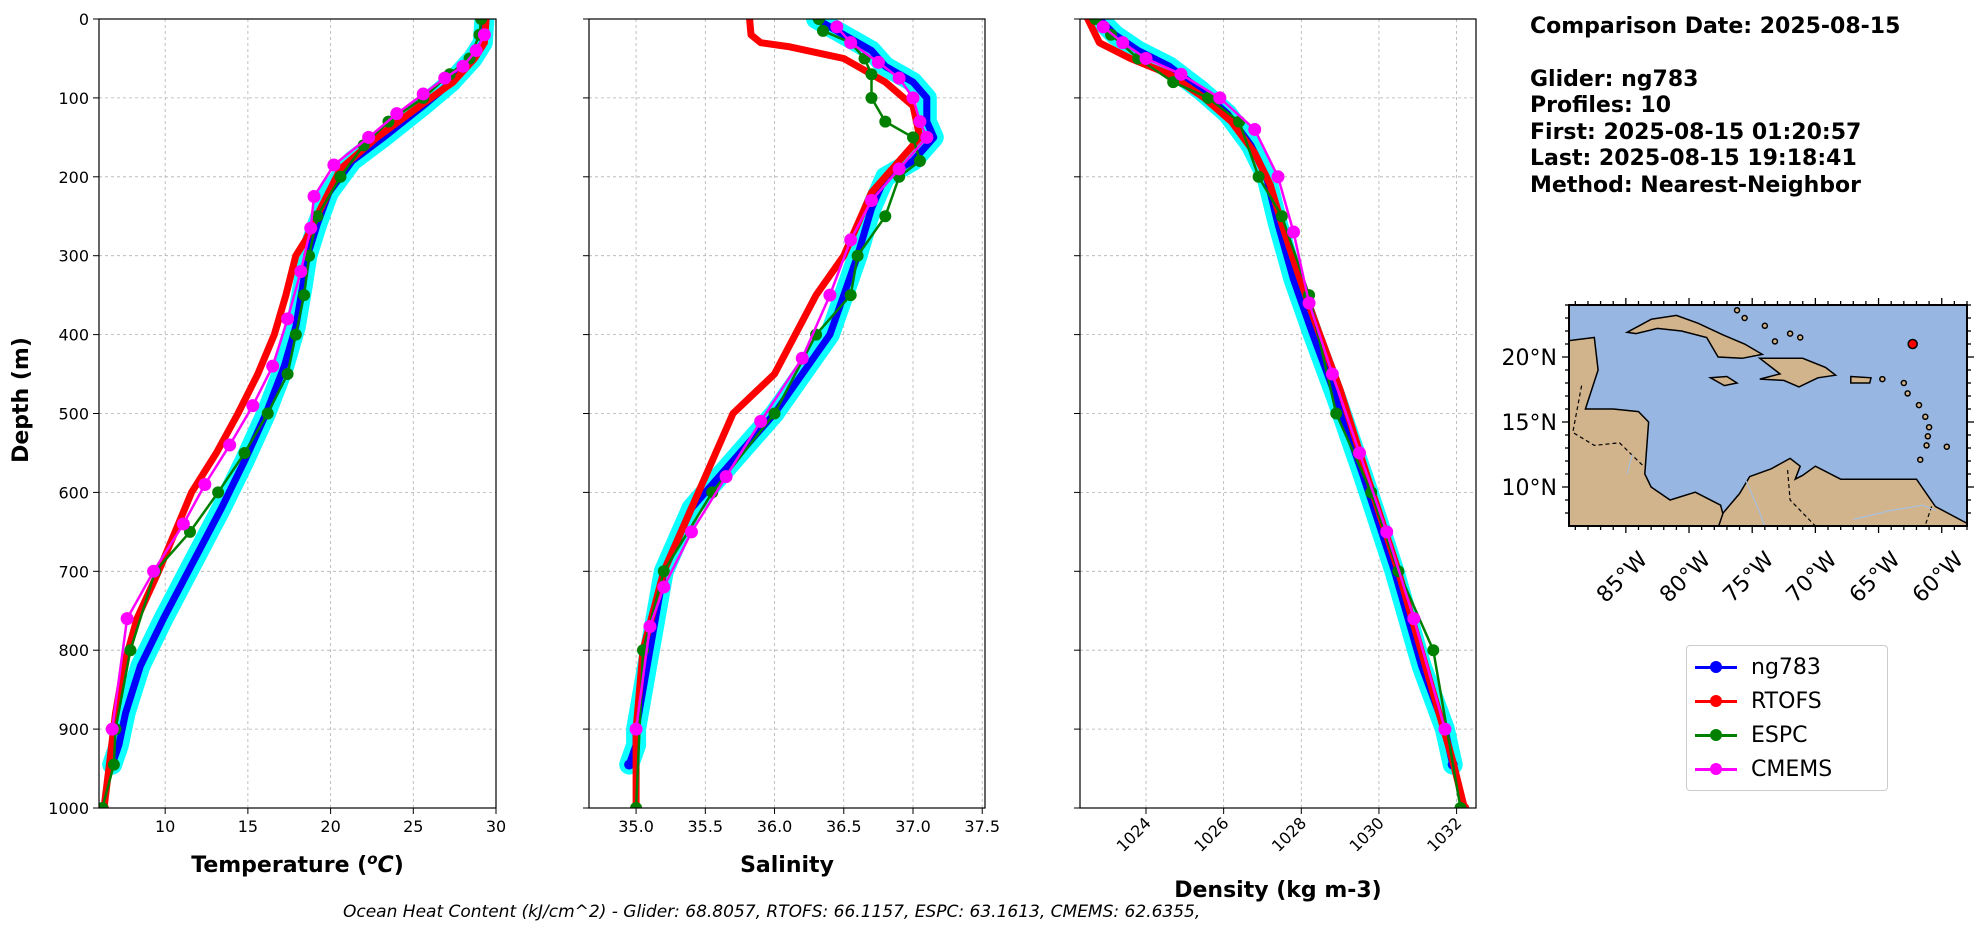 The height and width of the screenshot is (934, 1982). Describe the element at coordinates (1694, 337) in the screenshot. I see `cuba` at that location.